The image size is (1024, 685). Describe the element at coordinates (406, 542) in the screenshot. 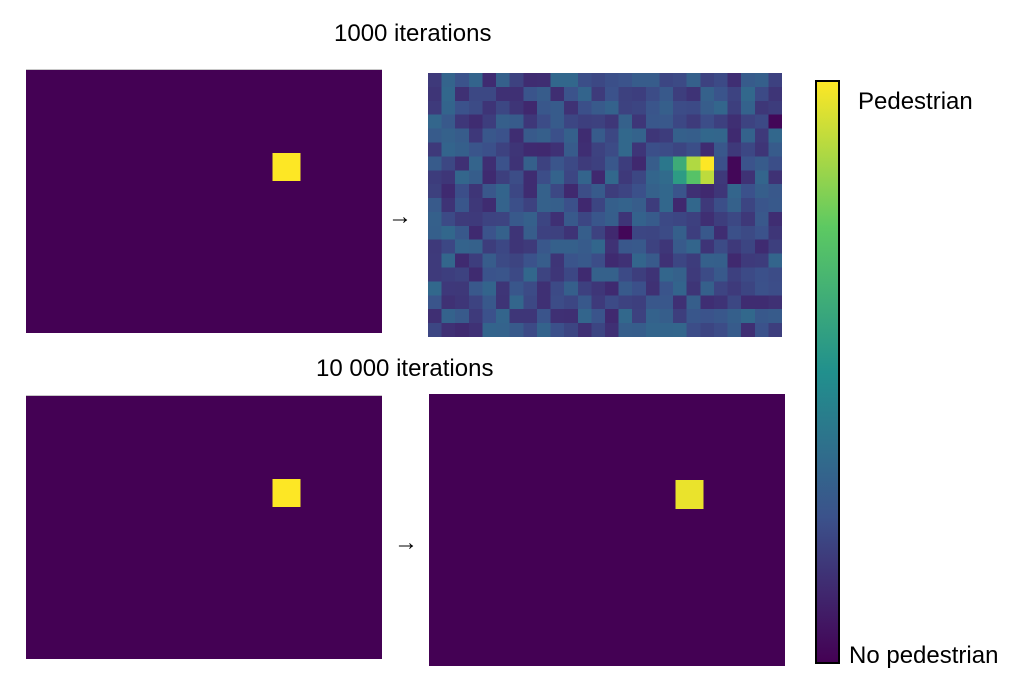

I see `arrow-bottom: →` at that location.